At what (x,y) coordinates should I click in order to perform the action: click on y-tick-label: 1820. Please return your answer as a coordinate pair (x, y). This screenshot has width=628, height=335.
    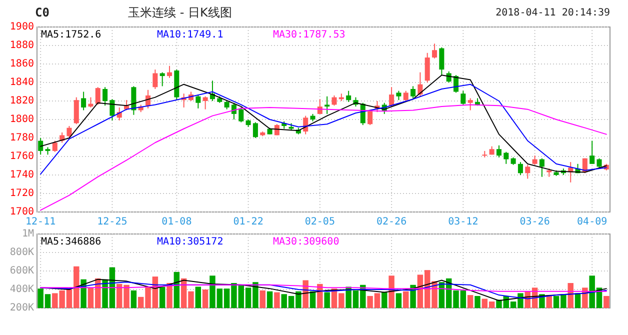
    Looking at the image, I should click on (22, 101).